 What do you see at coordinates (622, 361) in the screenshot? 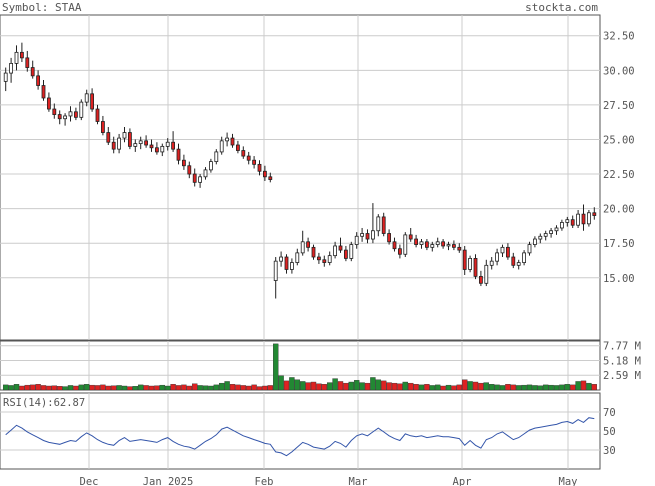
I see `volume-tick-label: 5.18 M` at bounding box center [622, 361].